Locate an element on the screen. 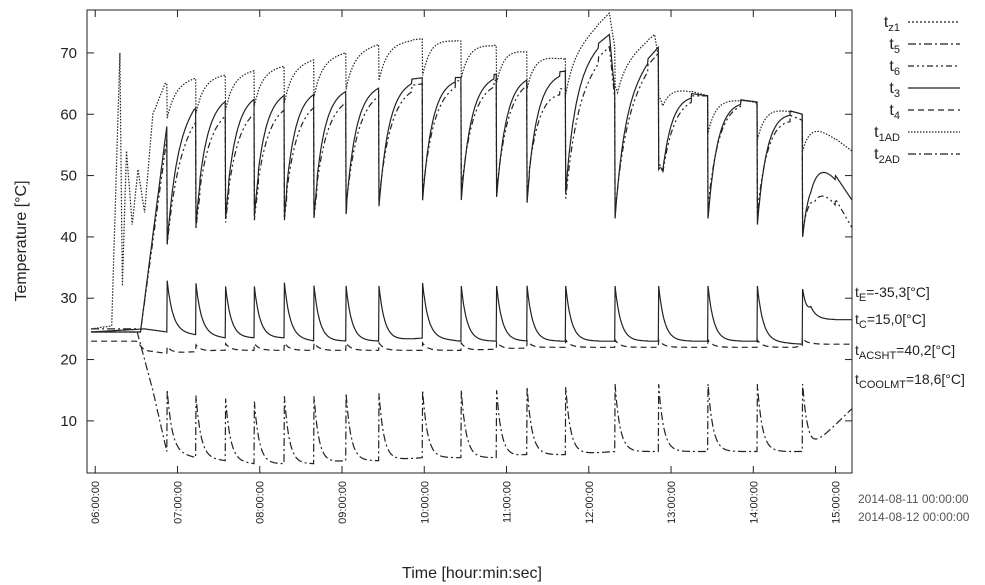 This screenshot has width=985, height=585. x-tick-label: 14:00:00 is located at coordinates (754, 502).